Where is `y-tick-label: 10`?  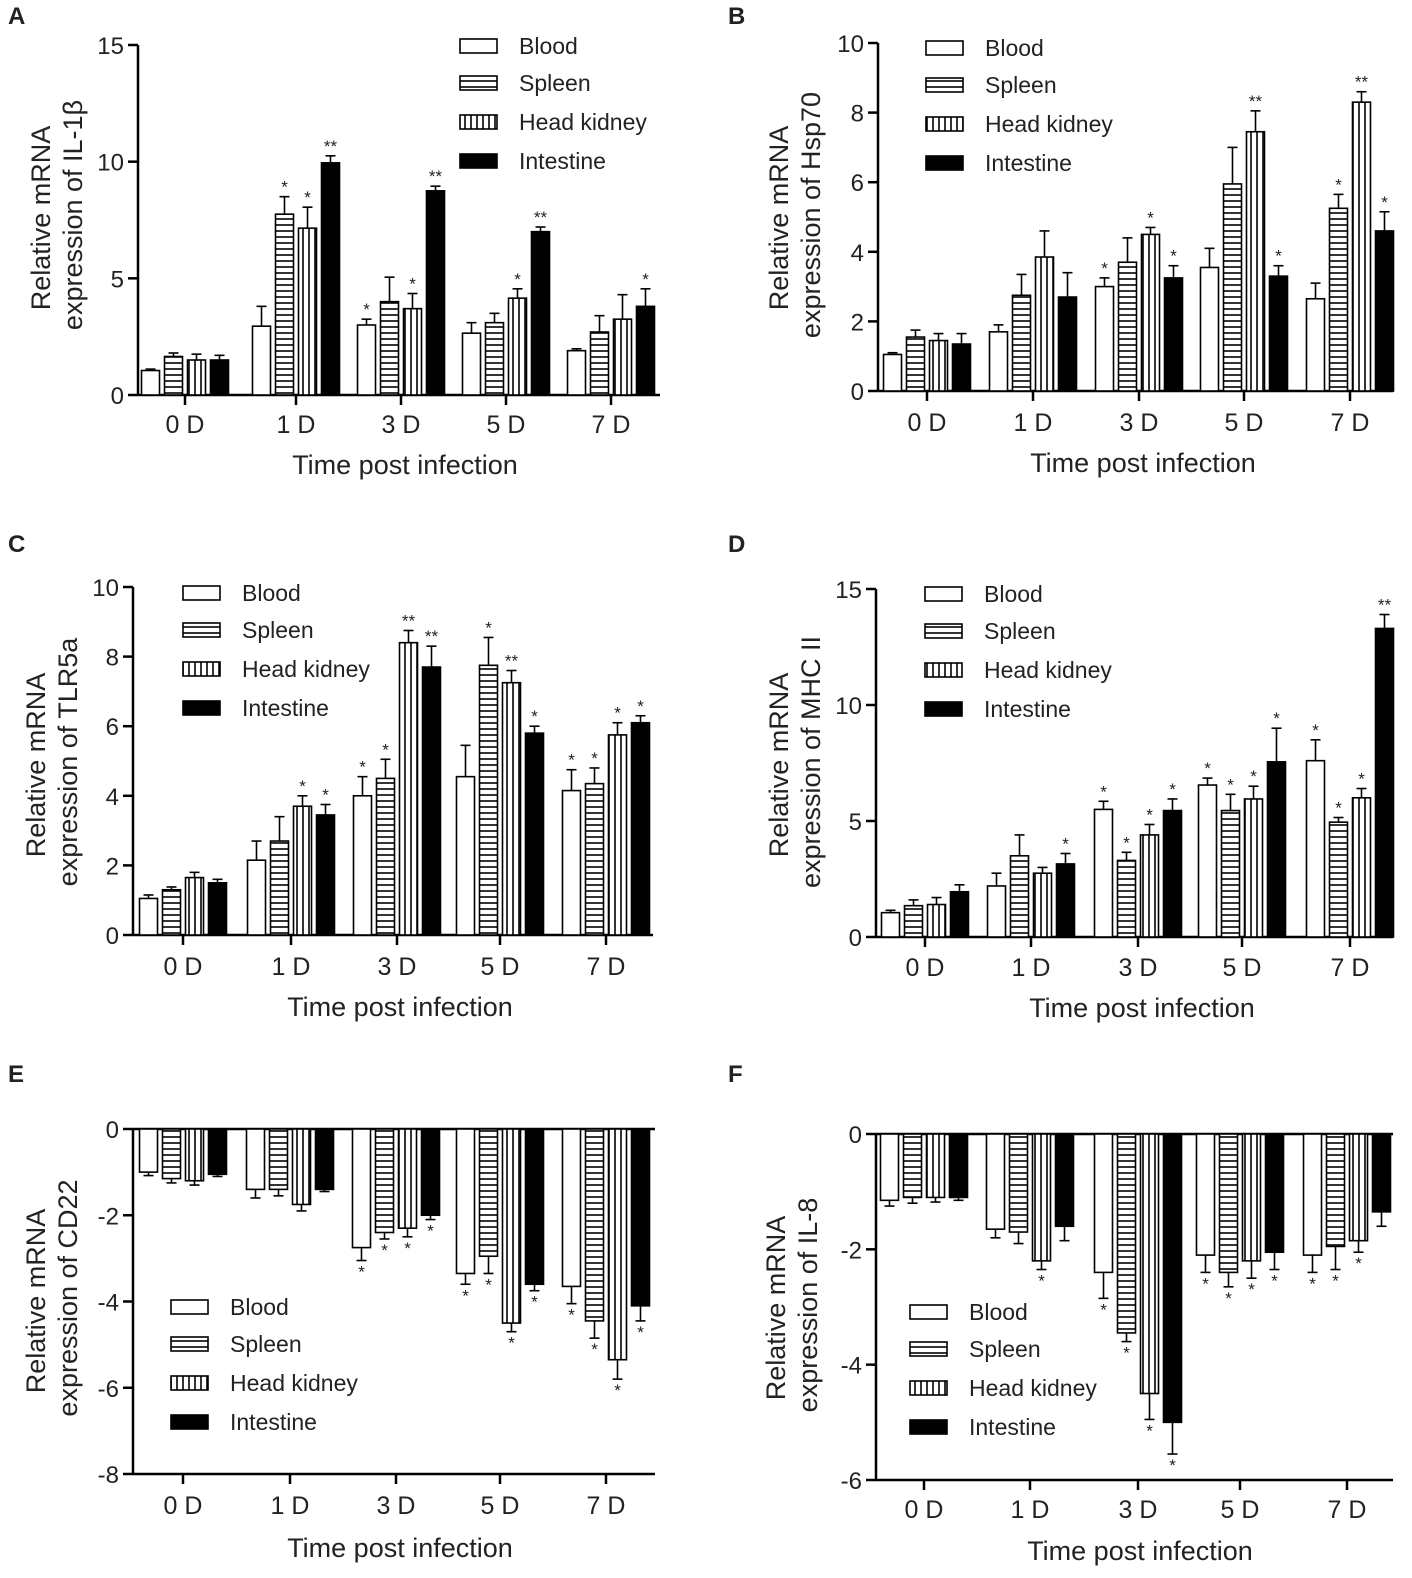 y-tick-label: 10 is located at coordinates (848, 706).